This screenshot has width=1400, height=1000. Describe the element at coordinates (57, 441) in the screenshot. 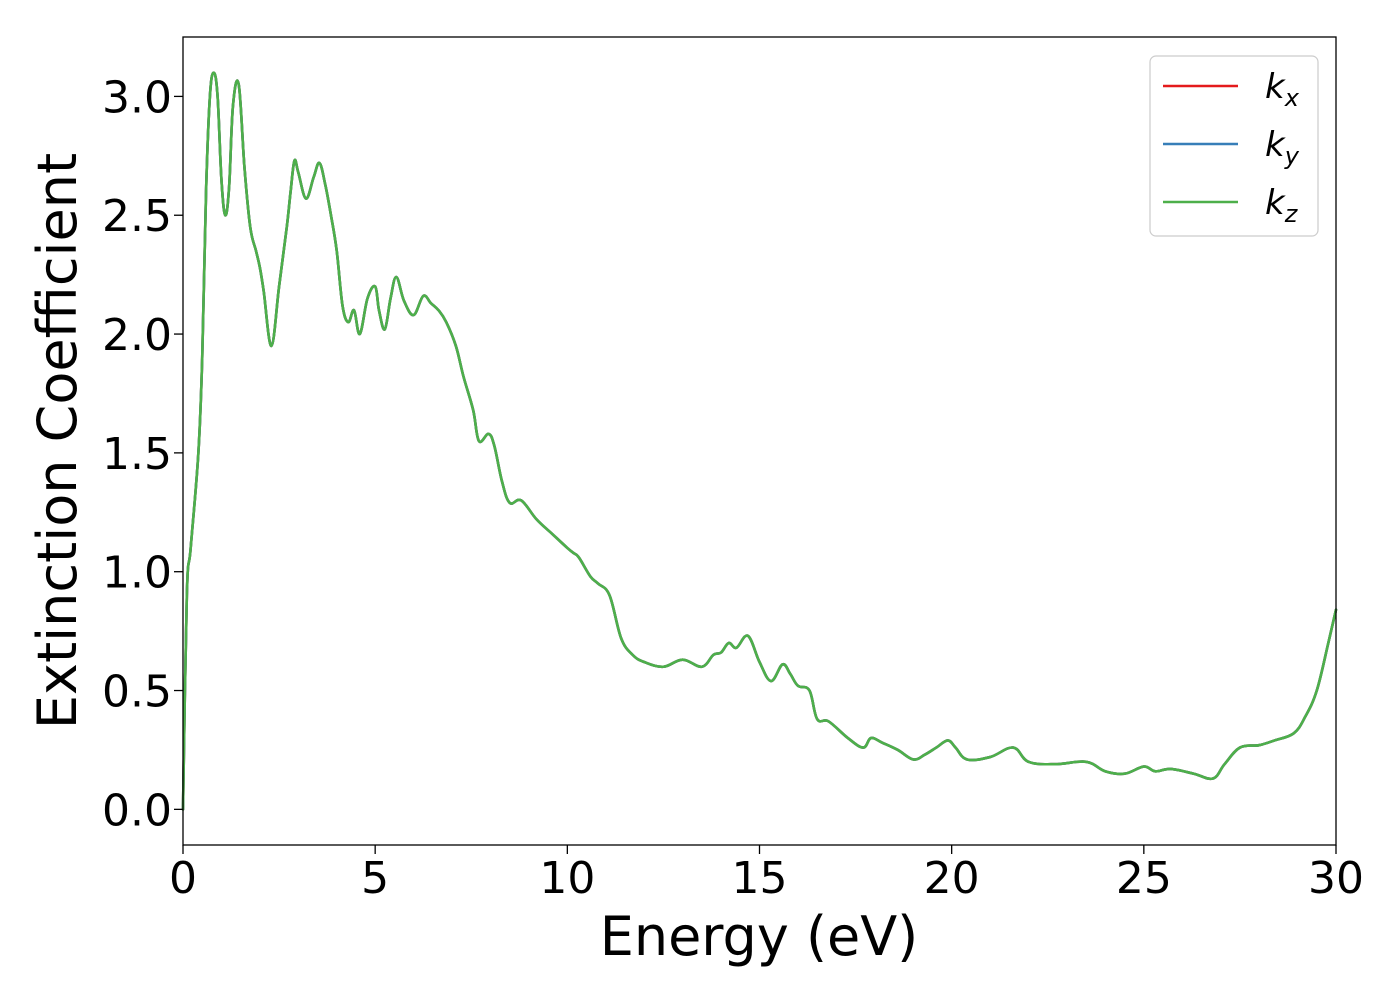

I see `y-axis-label: Extinction Coefficient` at that location.